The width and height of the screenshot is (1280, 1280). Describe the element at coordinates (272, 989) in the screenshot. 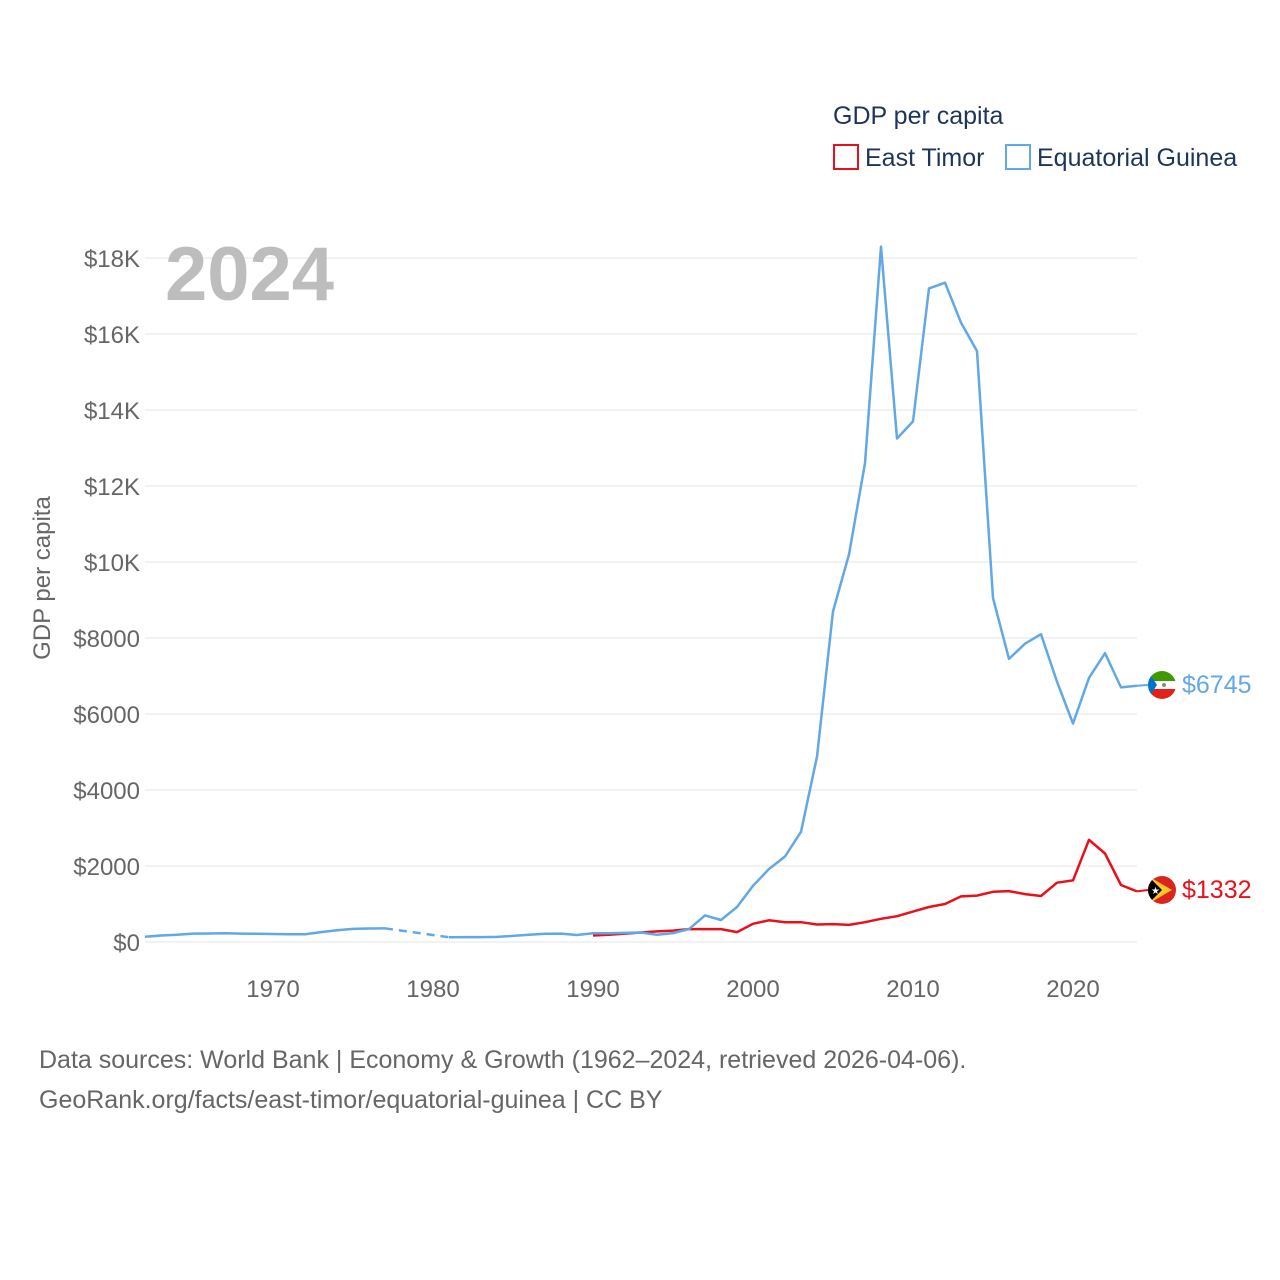

I see `x-tick-label: 1970` at that location.